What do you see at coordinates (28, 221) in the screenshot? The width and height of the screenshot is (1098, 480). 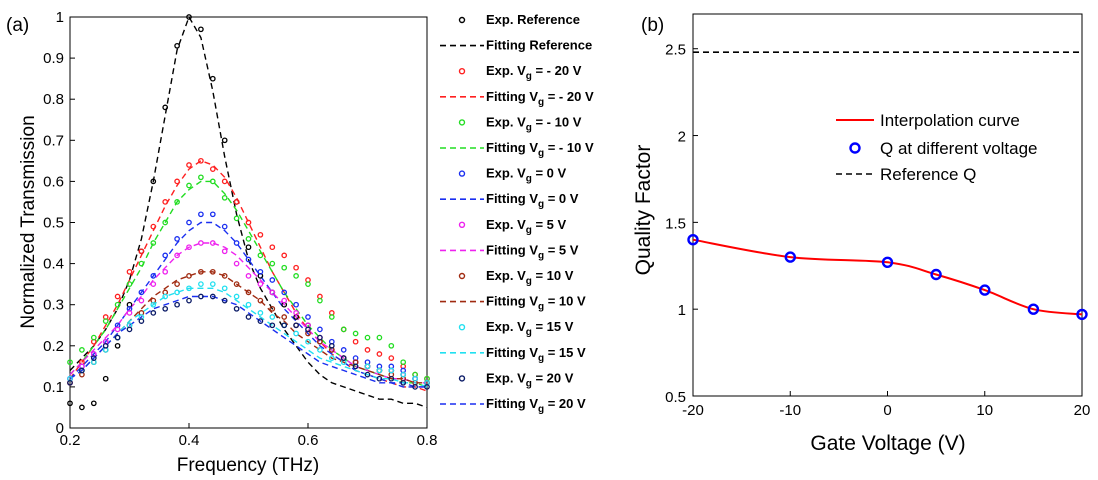 I see `y-axis-label-a: Normalized Transmission` at bounding box center [28, 221].